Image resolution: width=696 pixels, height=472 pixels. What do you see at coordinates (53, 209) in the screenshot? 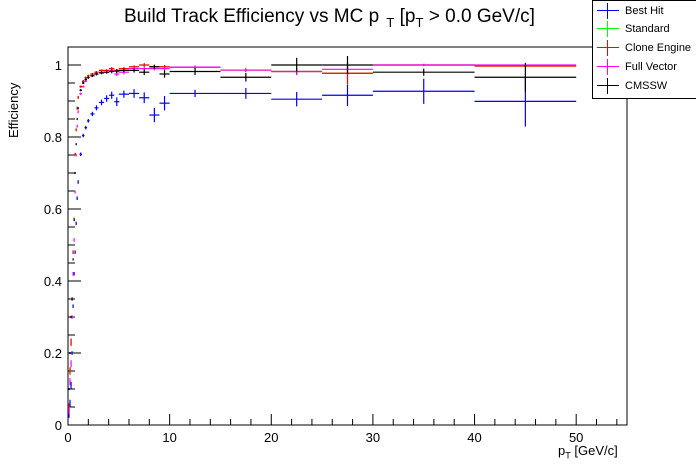
I see `y-tick-label: 0.6` at bounding box center [53, 209].